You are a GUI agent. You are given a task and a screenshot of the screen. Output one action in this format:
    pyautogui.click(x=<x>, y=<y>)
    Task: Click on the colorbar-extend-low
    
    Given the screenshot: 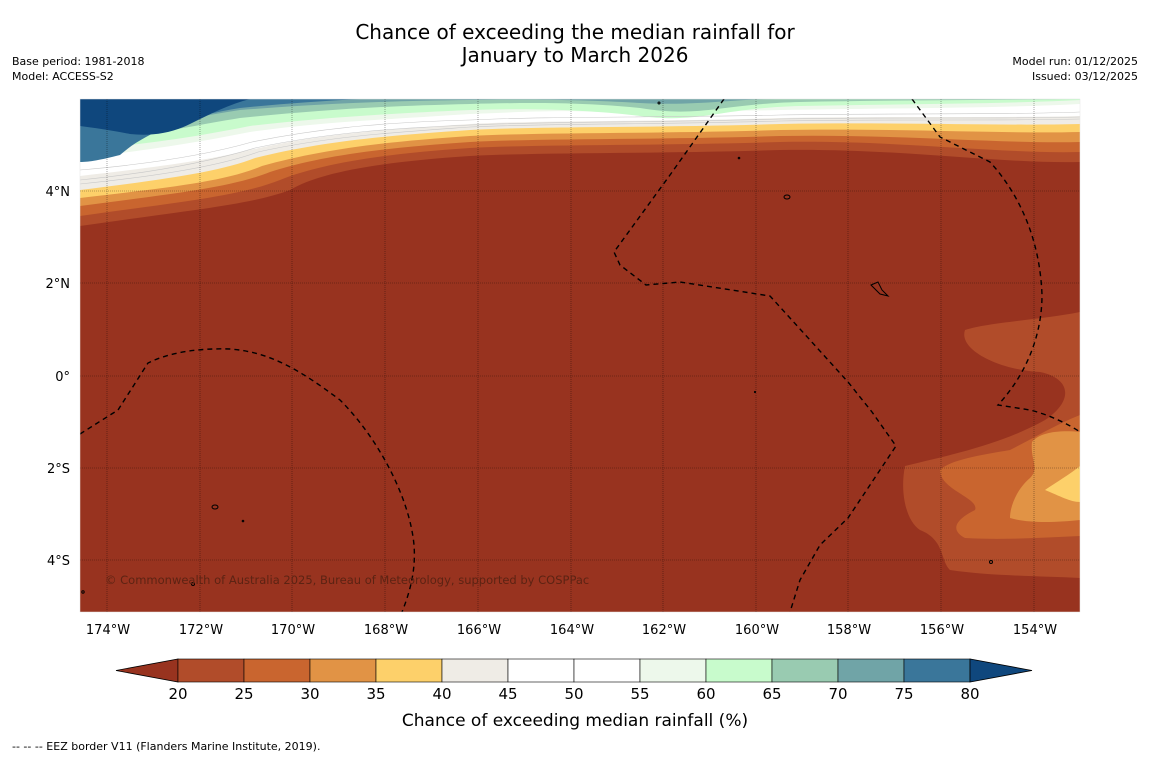 What is the action you would take?
    pyautogui.click(x=147, y=670)
    